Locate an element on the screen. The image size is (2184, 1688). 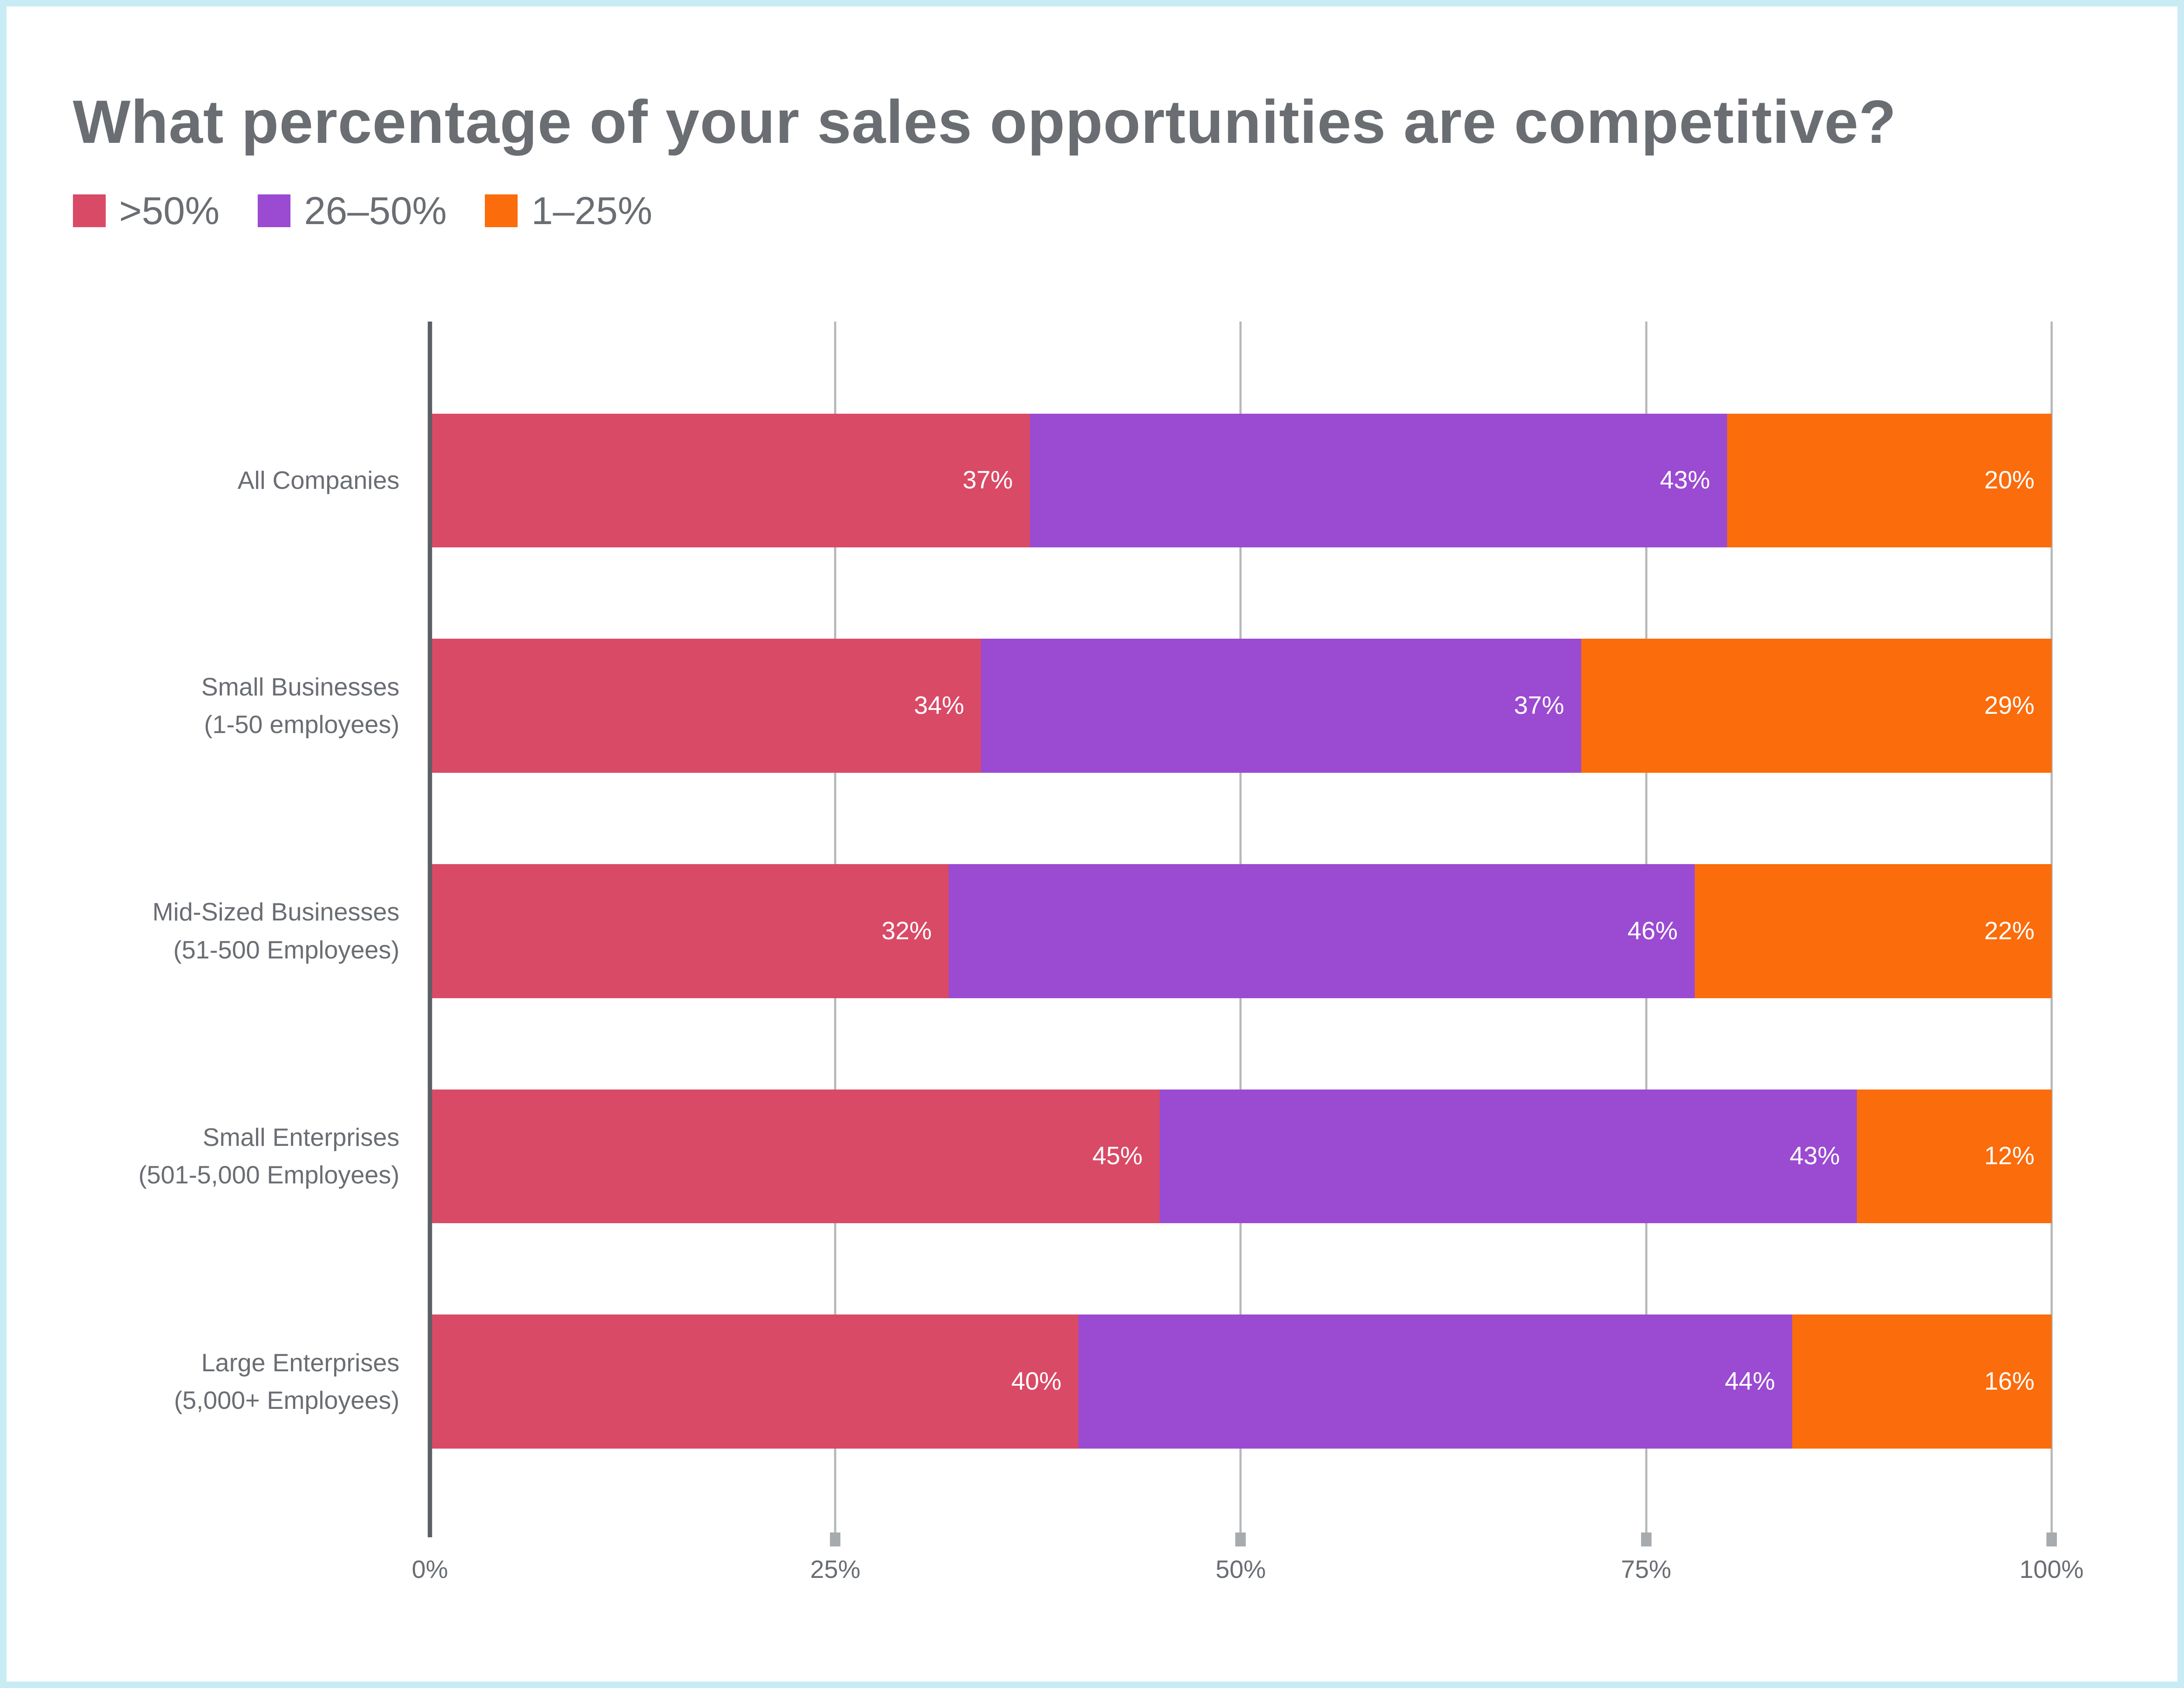
x-axis-label-25: 25% is located at coordinates (835, 1570).